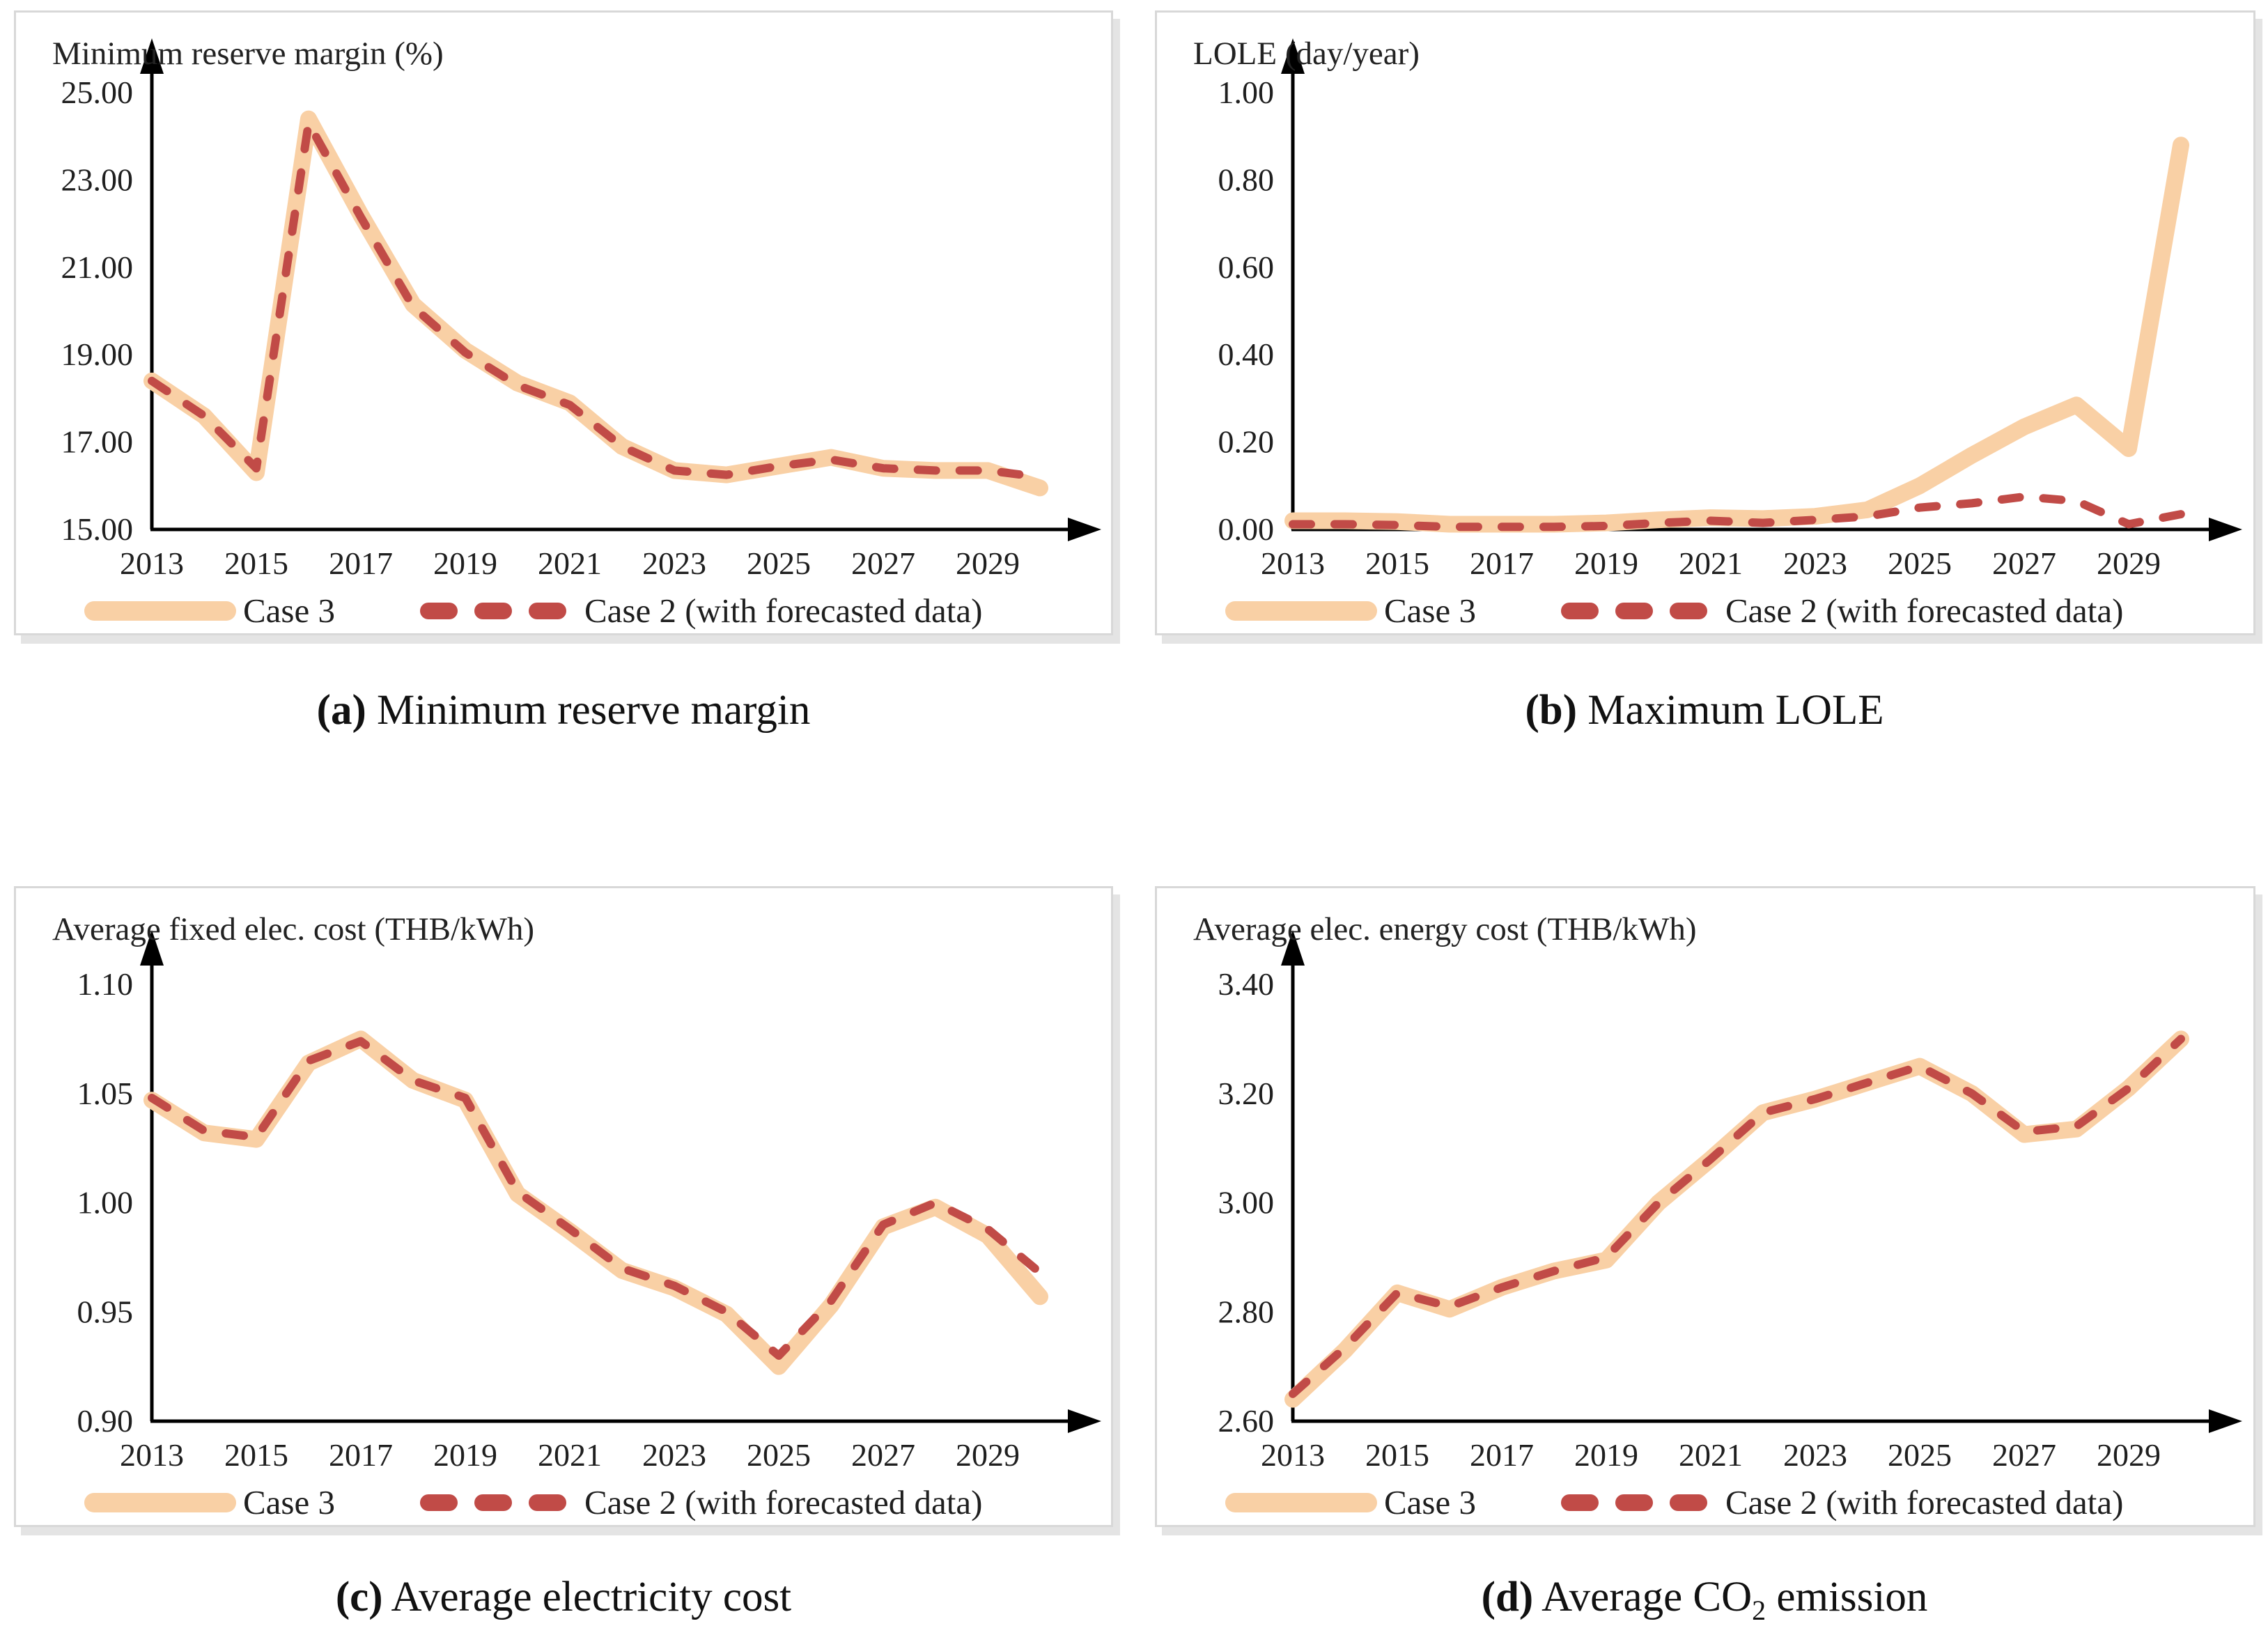 Image resolution: width=2268 pixels, height=1642 pixels. Describe the element at coordinates (1246, 1093) in the screenshot. I see `y-tick-label: 3.20` at that location.